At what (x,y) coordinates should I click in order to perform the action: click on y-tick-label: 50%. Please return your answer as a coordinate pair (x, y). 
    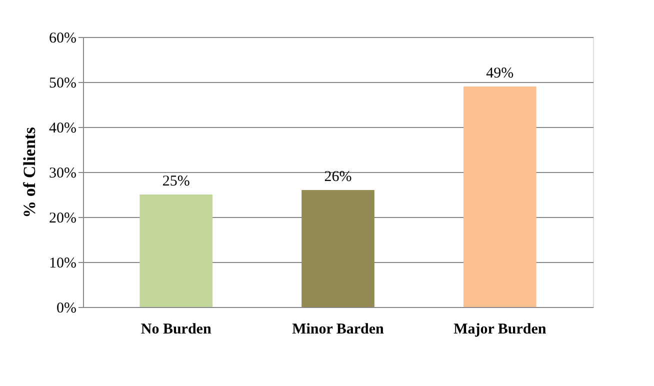
    Looking at the image, I should click on (62, 84).